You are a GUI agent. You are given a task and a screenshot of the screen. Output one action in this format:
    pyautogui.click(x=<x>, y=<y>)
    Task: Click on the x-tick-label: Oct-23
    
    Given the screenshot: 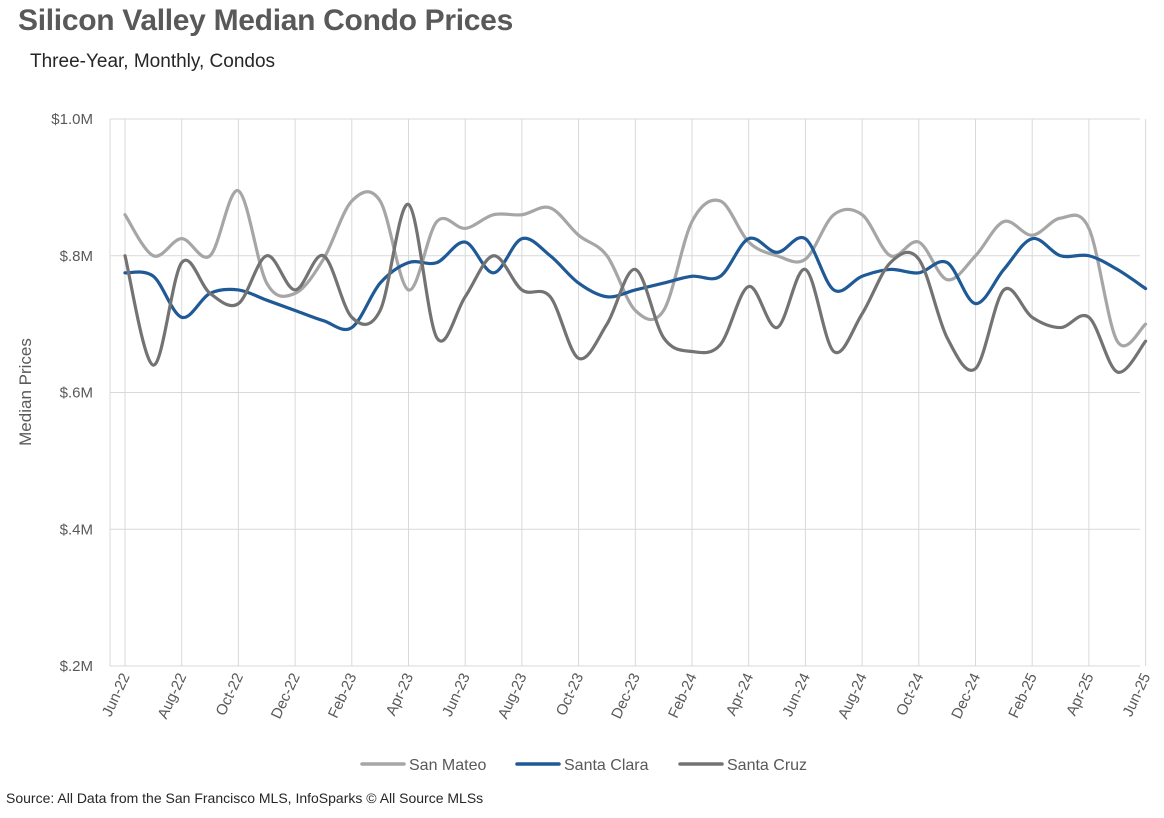 What is the action you would take?
    pyautogui.click(x=570, y=695)
    